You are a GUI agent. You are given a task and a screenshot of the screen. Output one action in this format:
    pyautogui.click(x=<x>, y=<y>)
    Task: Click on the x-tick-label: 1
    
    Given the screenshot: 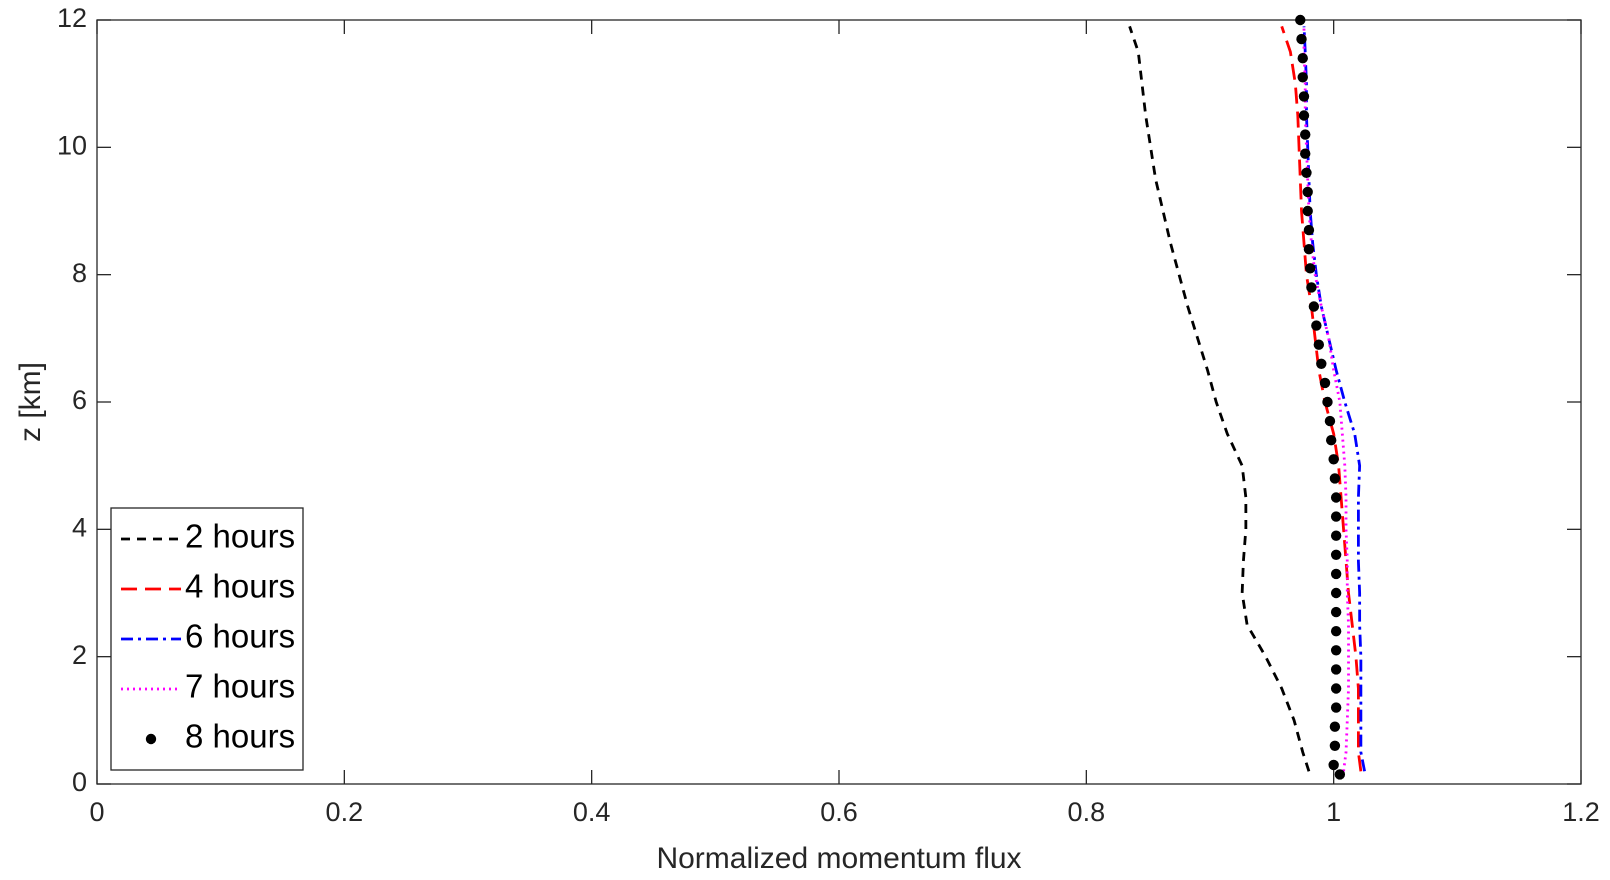 What is the action you would take?
    pyautogui.click(x=1333, y=812)
    